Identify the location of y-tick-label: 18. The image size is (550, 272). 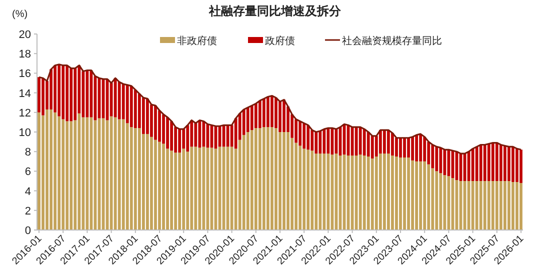
(24, 54).